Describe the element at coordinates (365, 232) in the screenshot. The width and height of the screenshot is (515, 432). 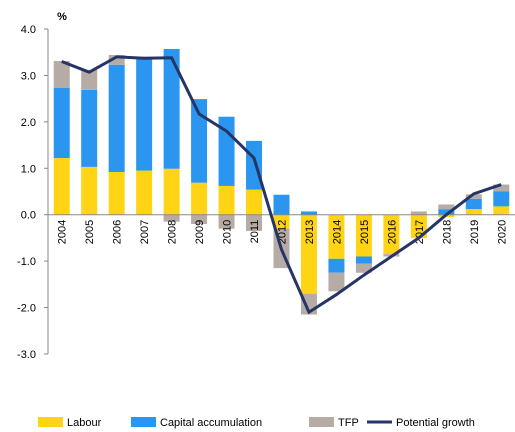
I see `x-tick-label: 2015` at that location.